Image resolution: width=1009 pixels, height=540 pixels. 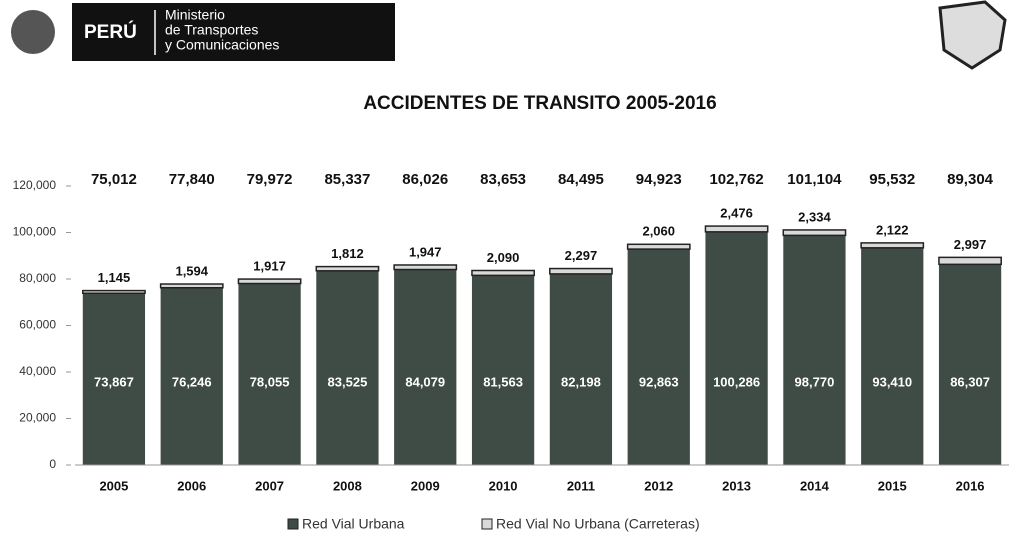 I want to click on bar-value-label: 93,410, so click(x=892, y=381).